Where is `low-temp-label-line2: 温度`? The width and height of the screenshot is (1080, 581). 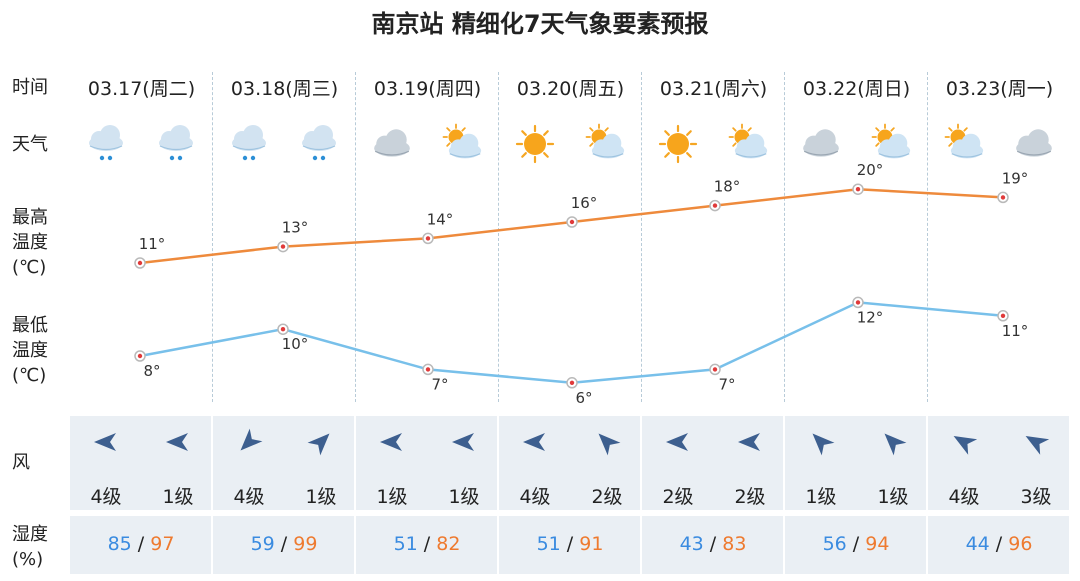 low-temp-label-line2: 温度 is located at coordinates (30, 350).